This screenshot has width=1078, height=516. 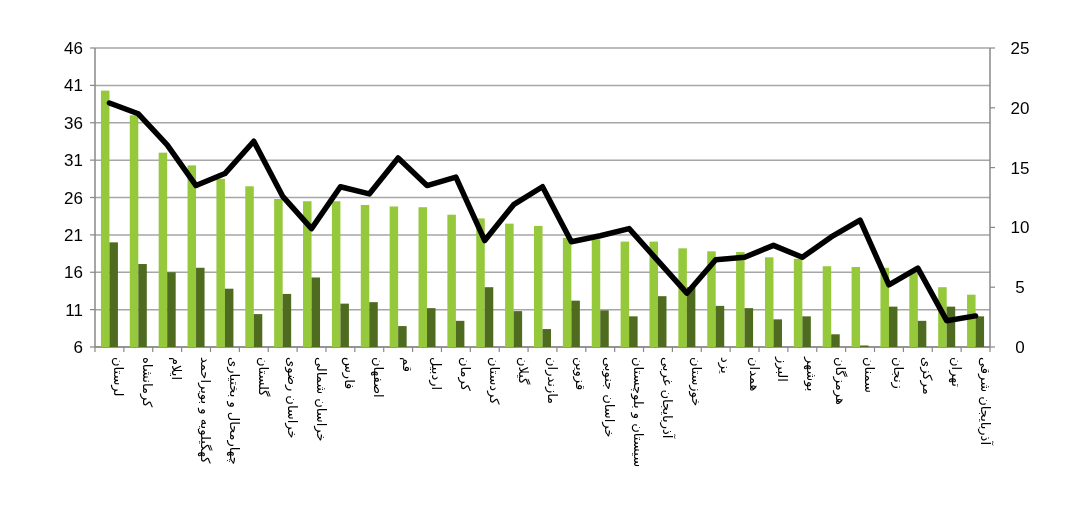 What do you see at coordinates (551, 381) in the screenshot?
I see `x-tick-label: مازندران` at bounding box center [551, 381].